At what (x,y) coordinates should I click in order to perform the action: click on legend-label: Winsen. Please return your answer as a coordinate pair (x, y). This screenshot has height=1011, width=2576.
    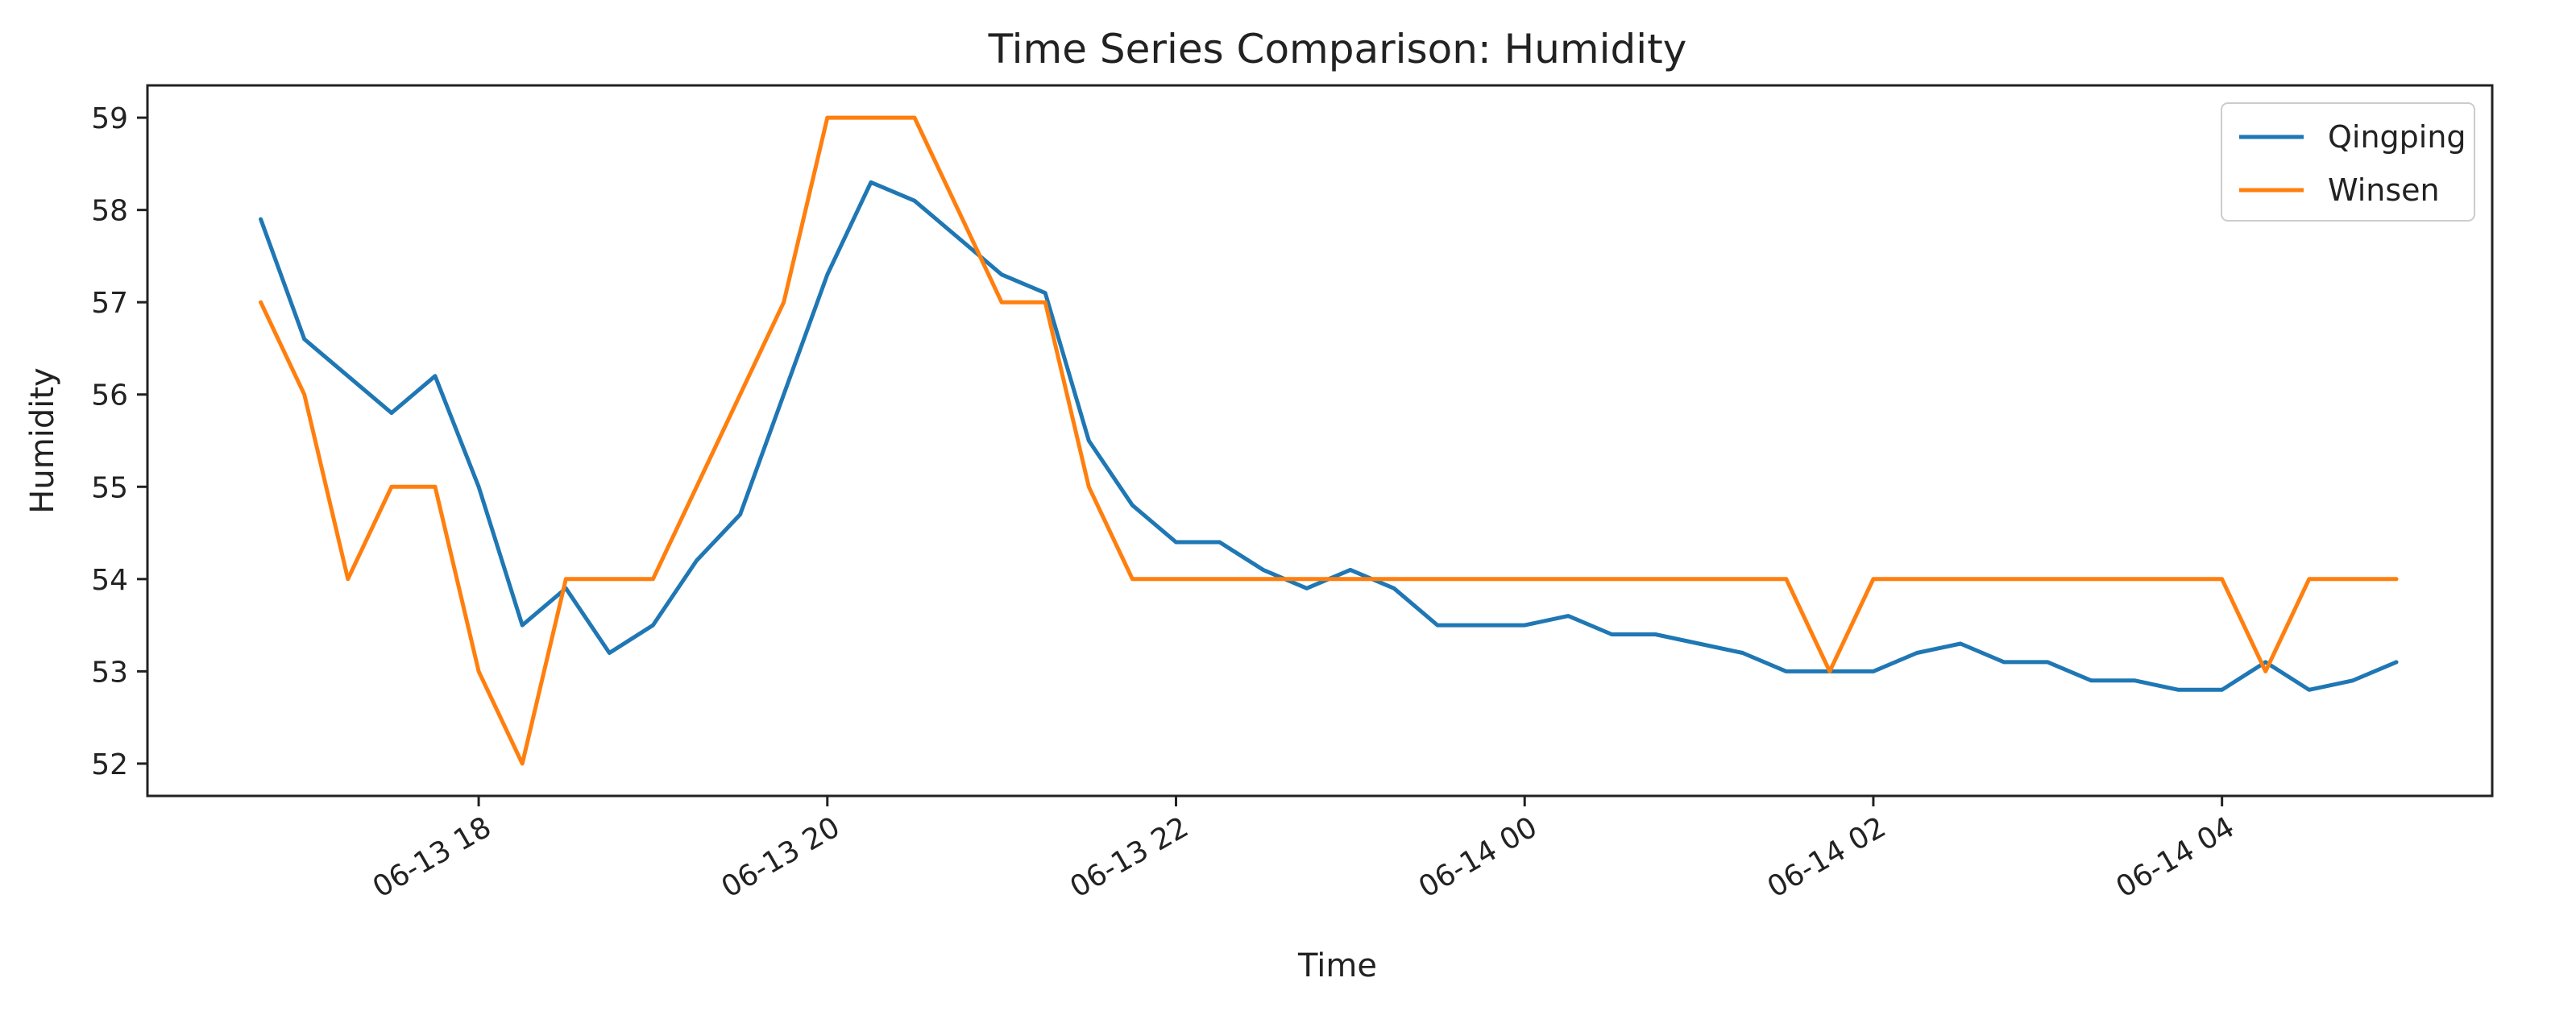
    Looking at the image, I should click on (2384, 190).